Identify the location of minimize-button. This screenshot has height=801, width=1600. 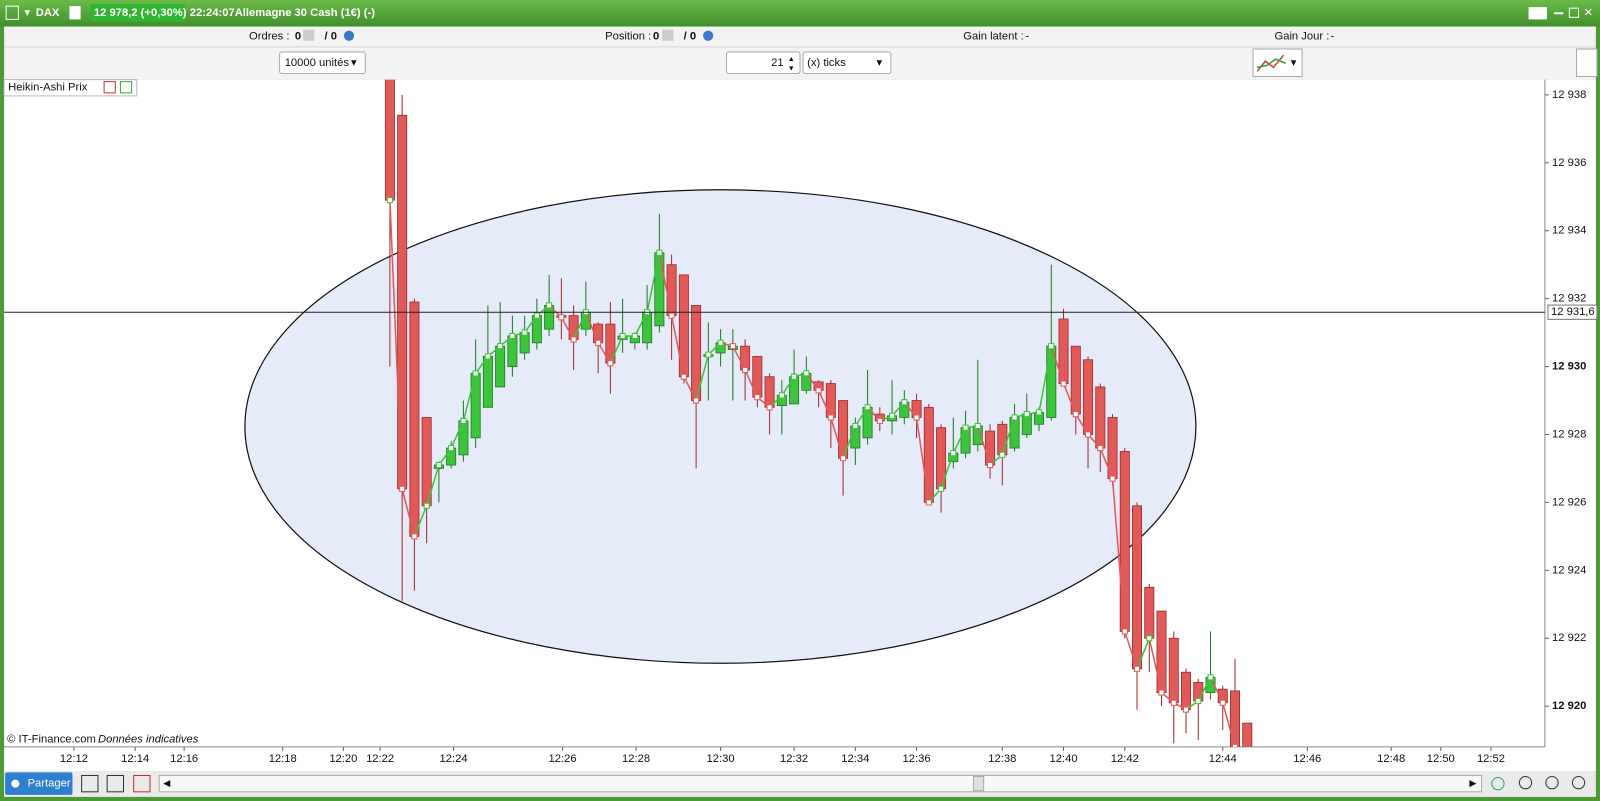
(1559, 13).